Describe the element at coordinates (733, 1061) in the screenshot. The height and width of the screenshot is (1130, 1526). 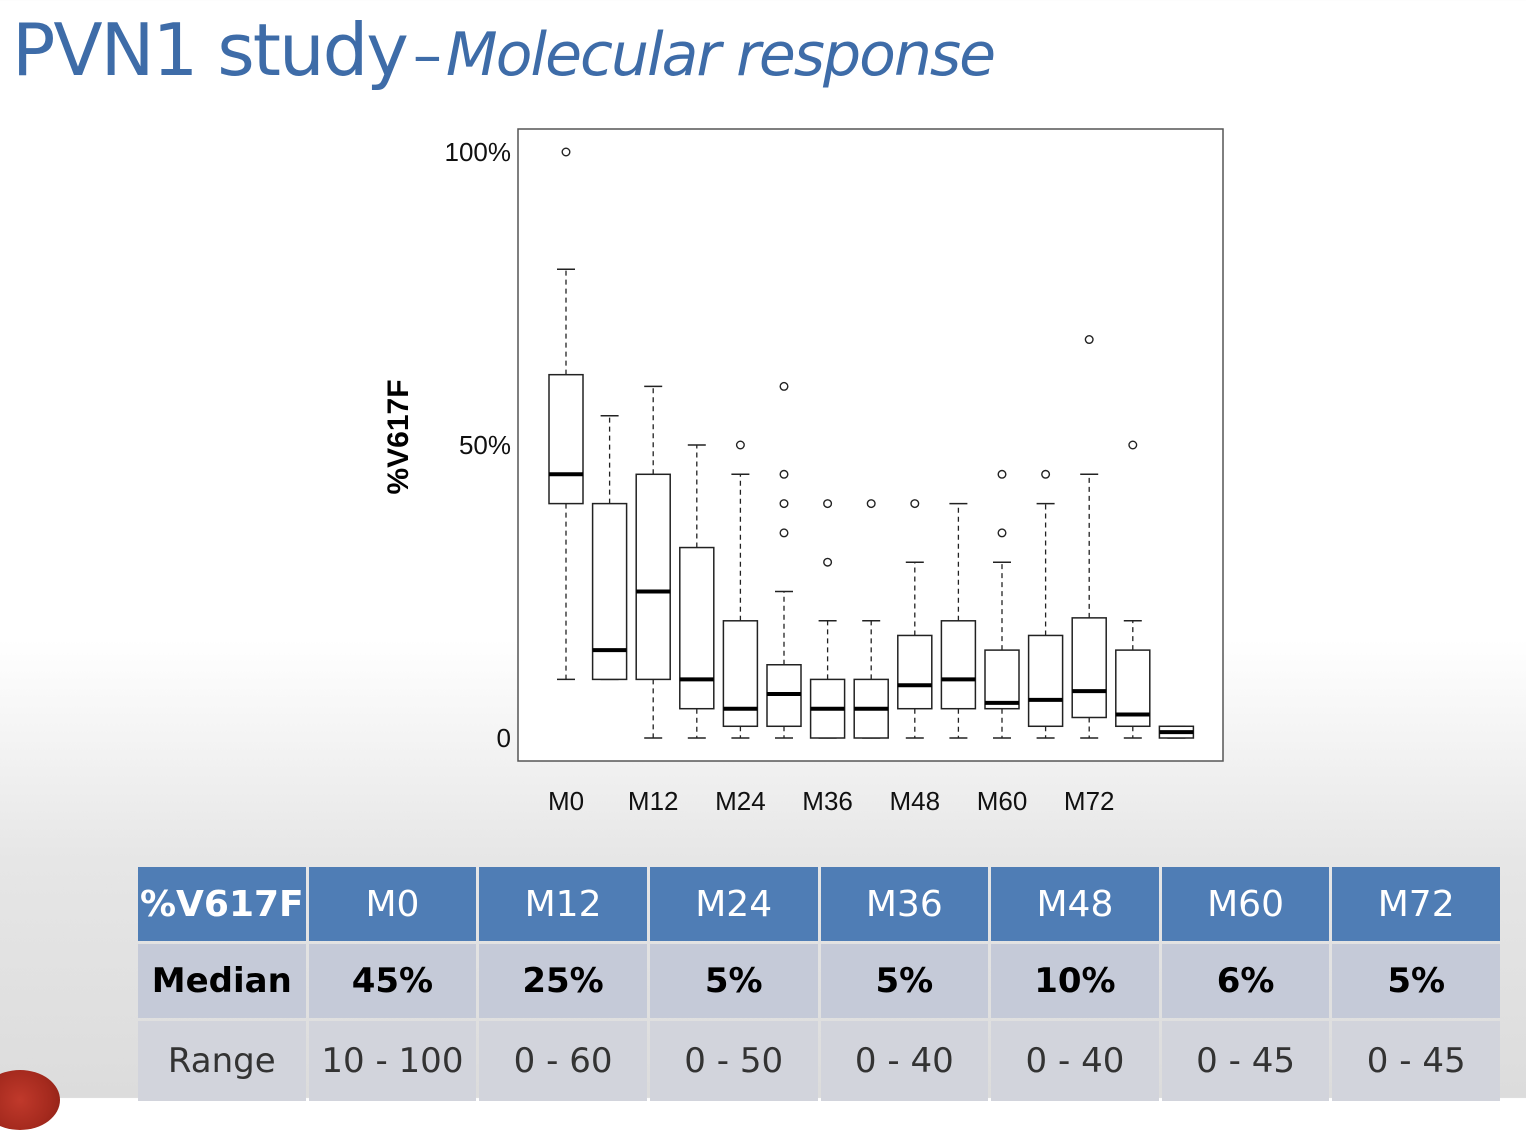
I see `range-cell: 0 - 50` at that location.